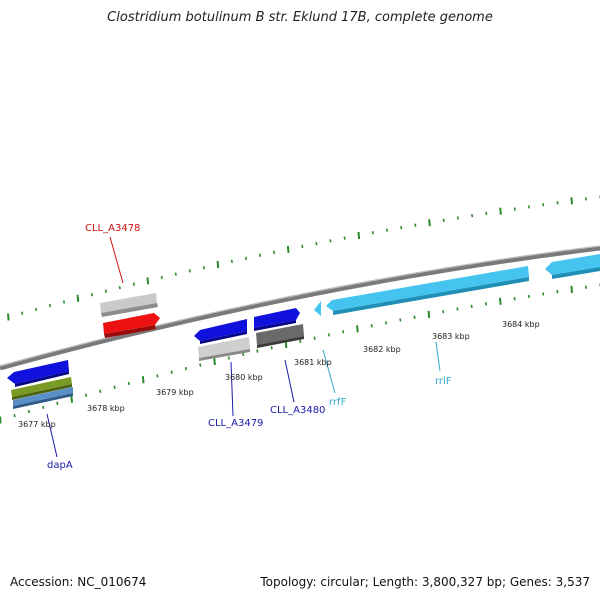  What do you see at coordinates (317, 308) in the screenshot?
I see `gene-rrff` at bounding box center [317, 308].